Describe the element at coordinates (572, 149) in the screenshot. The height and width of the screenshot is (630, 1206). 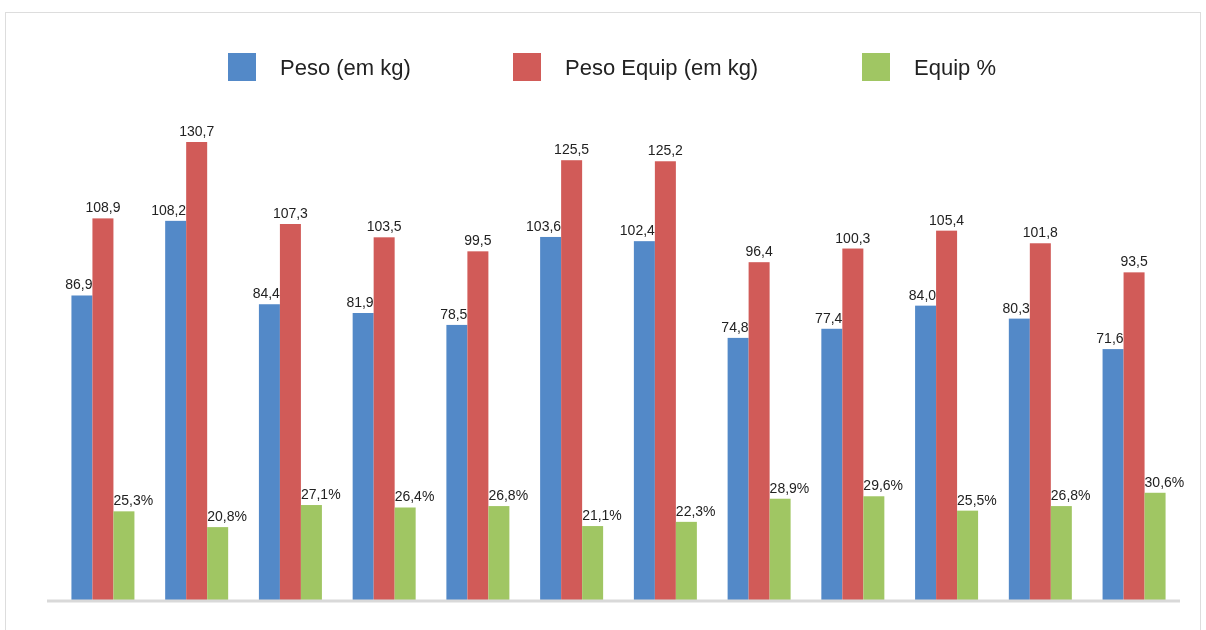
I see `data-label: 125,5` at that location.